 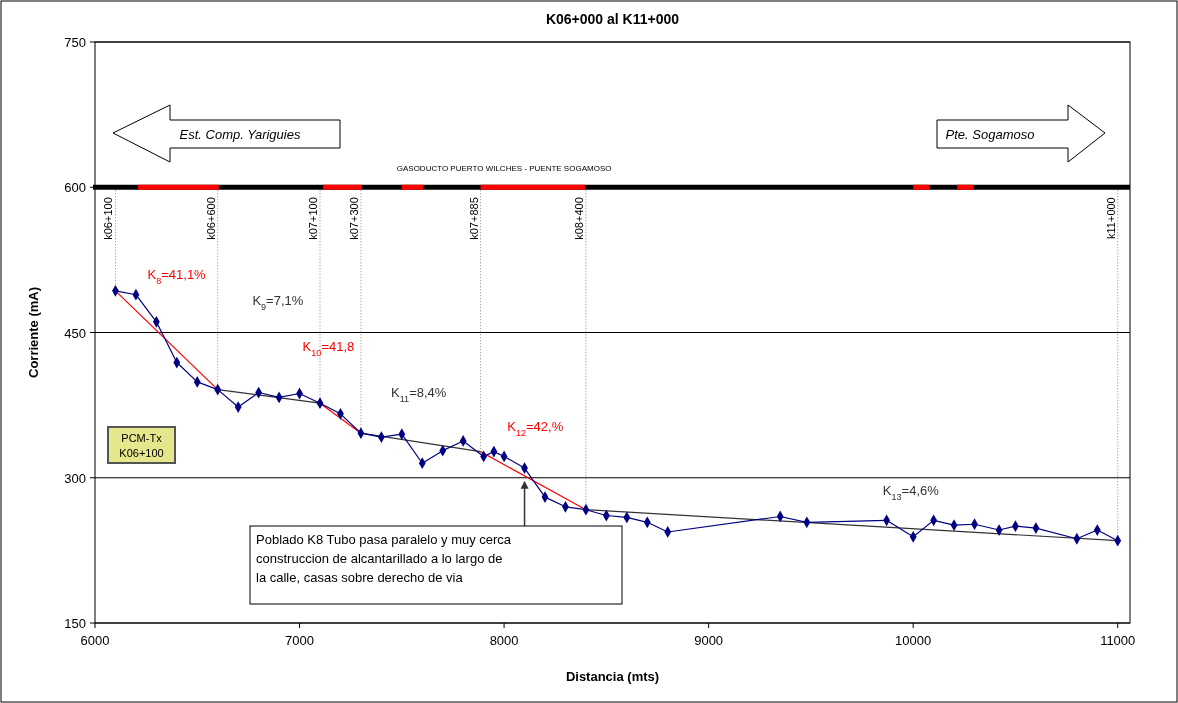 I want to click on x-tick-label: 9000, so click(x=709, y=640).